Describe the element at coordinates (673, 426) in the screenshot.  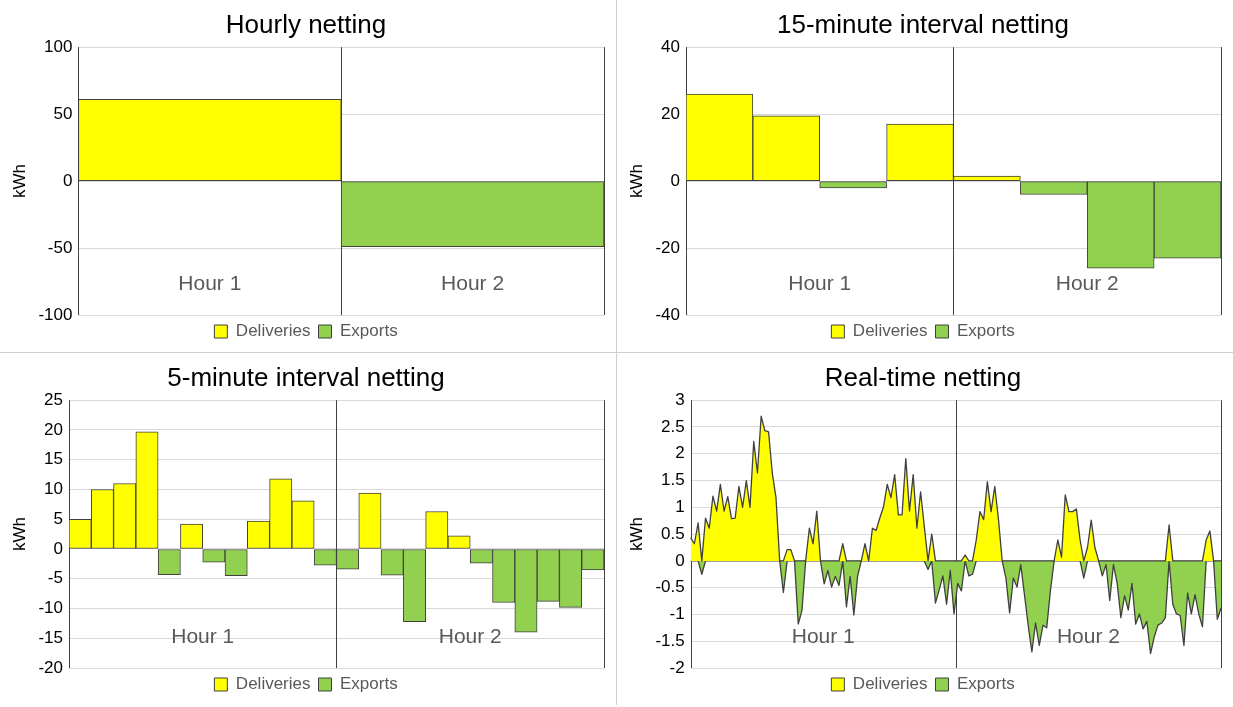
I see `y-tick-label: 2.5` at that location.